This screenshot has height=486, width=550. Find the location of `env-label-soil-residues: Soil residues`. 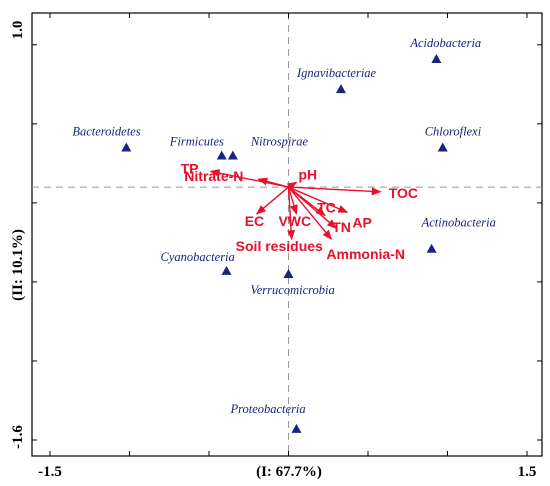

env-label-soil-residues: Soil residues is located at coordinates (279, 246).